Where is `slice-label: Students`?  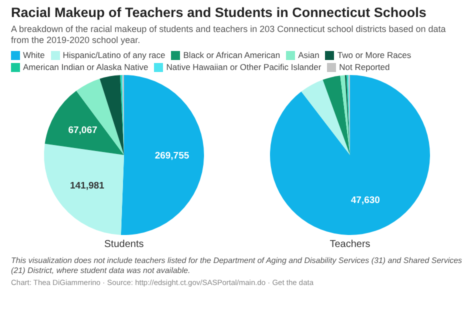
slice-label: Students is located at coordinates (124, 244).